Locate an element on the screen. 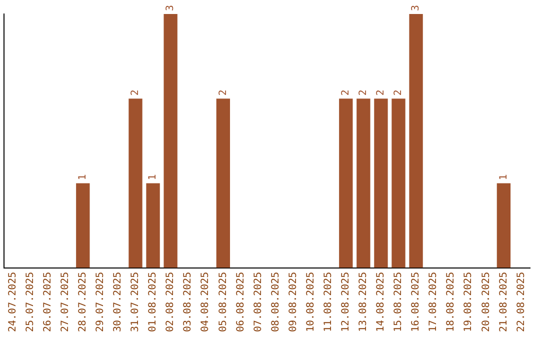  x-tick-label: 02.08.2025 is located at coordinates (170, 302).